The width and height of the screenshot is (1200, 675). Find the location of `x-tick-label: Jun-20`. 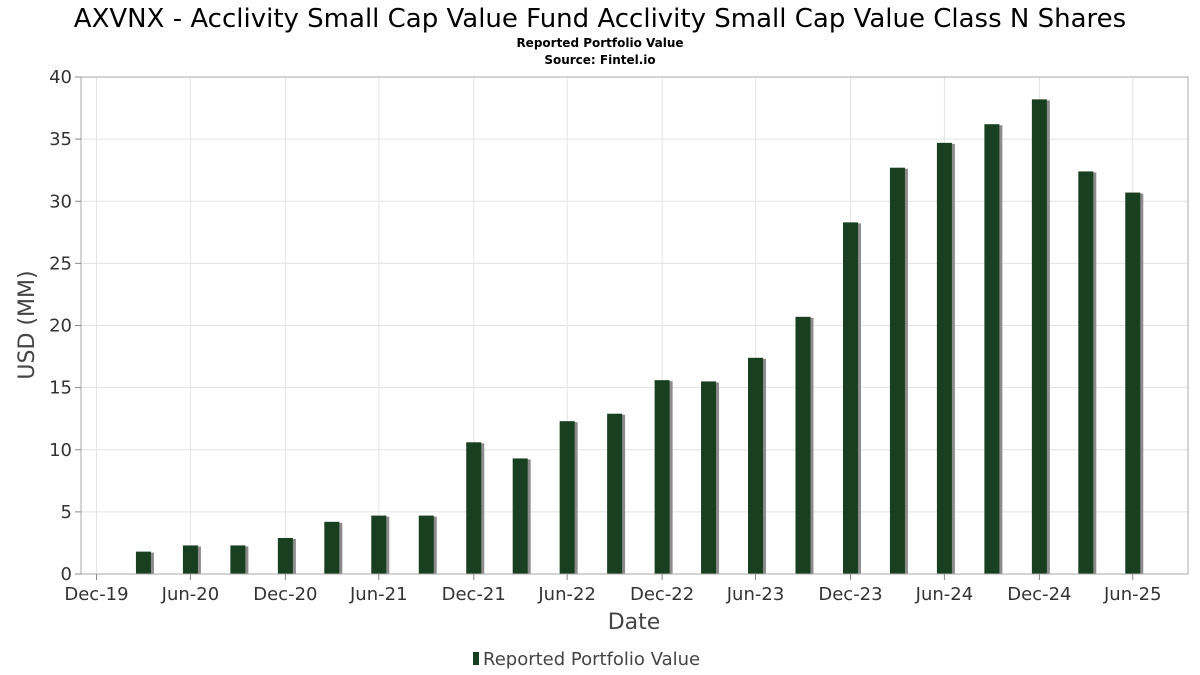

x-tick-label: Jun-20 is located at coordinates (190, 594).